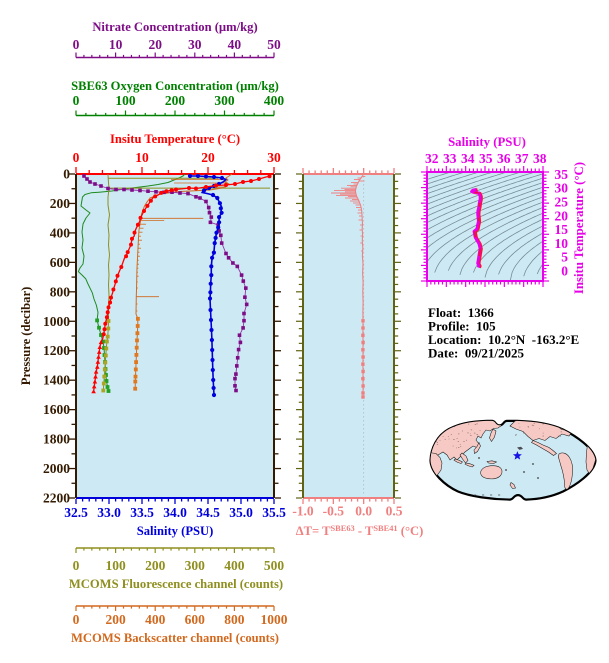  Describe the element at coordinates (274, 512) in the screenshot. I see `svg-text: 35.5` at that location.